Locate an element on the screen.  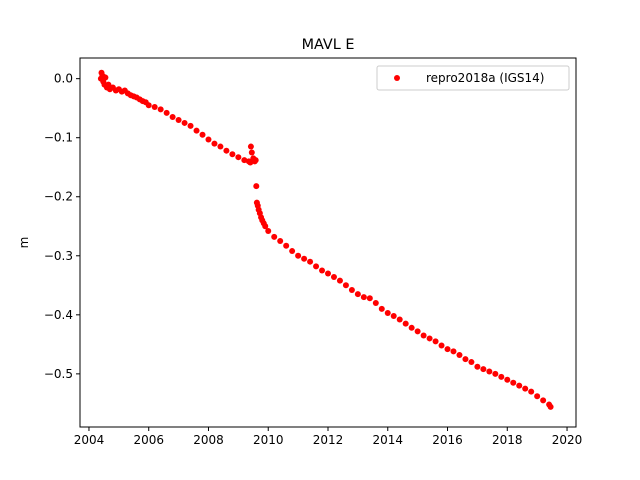
y-tick-label: −0.1 is located at coordinates (58, 138).